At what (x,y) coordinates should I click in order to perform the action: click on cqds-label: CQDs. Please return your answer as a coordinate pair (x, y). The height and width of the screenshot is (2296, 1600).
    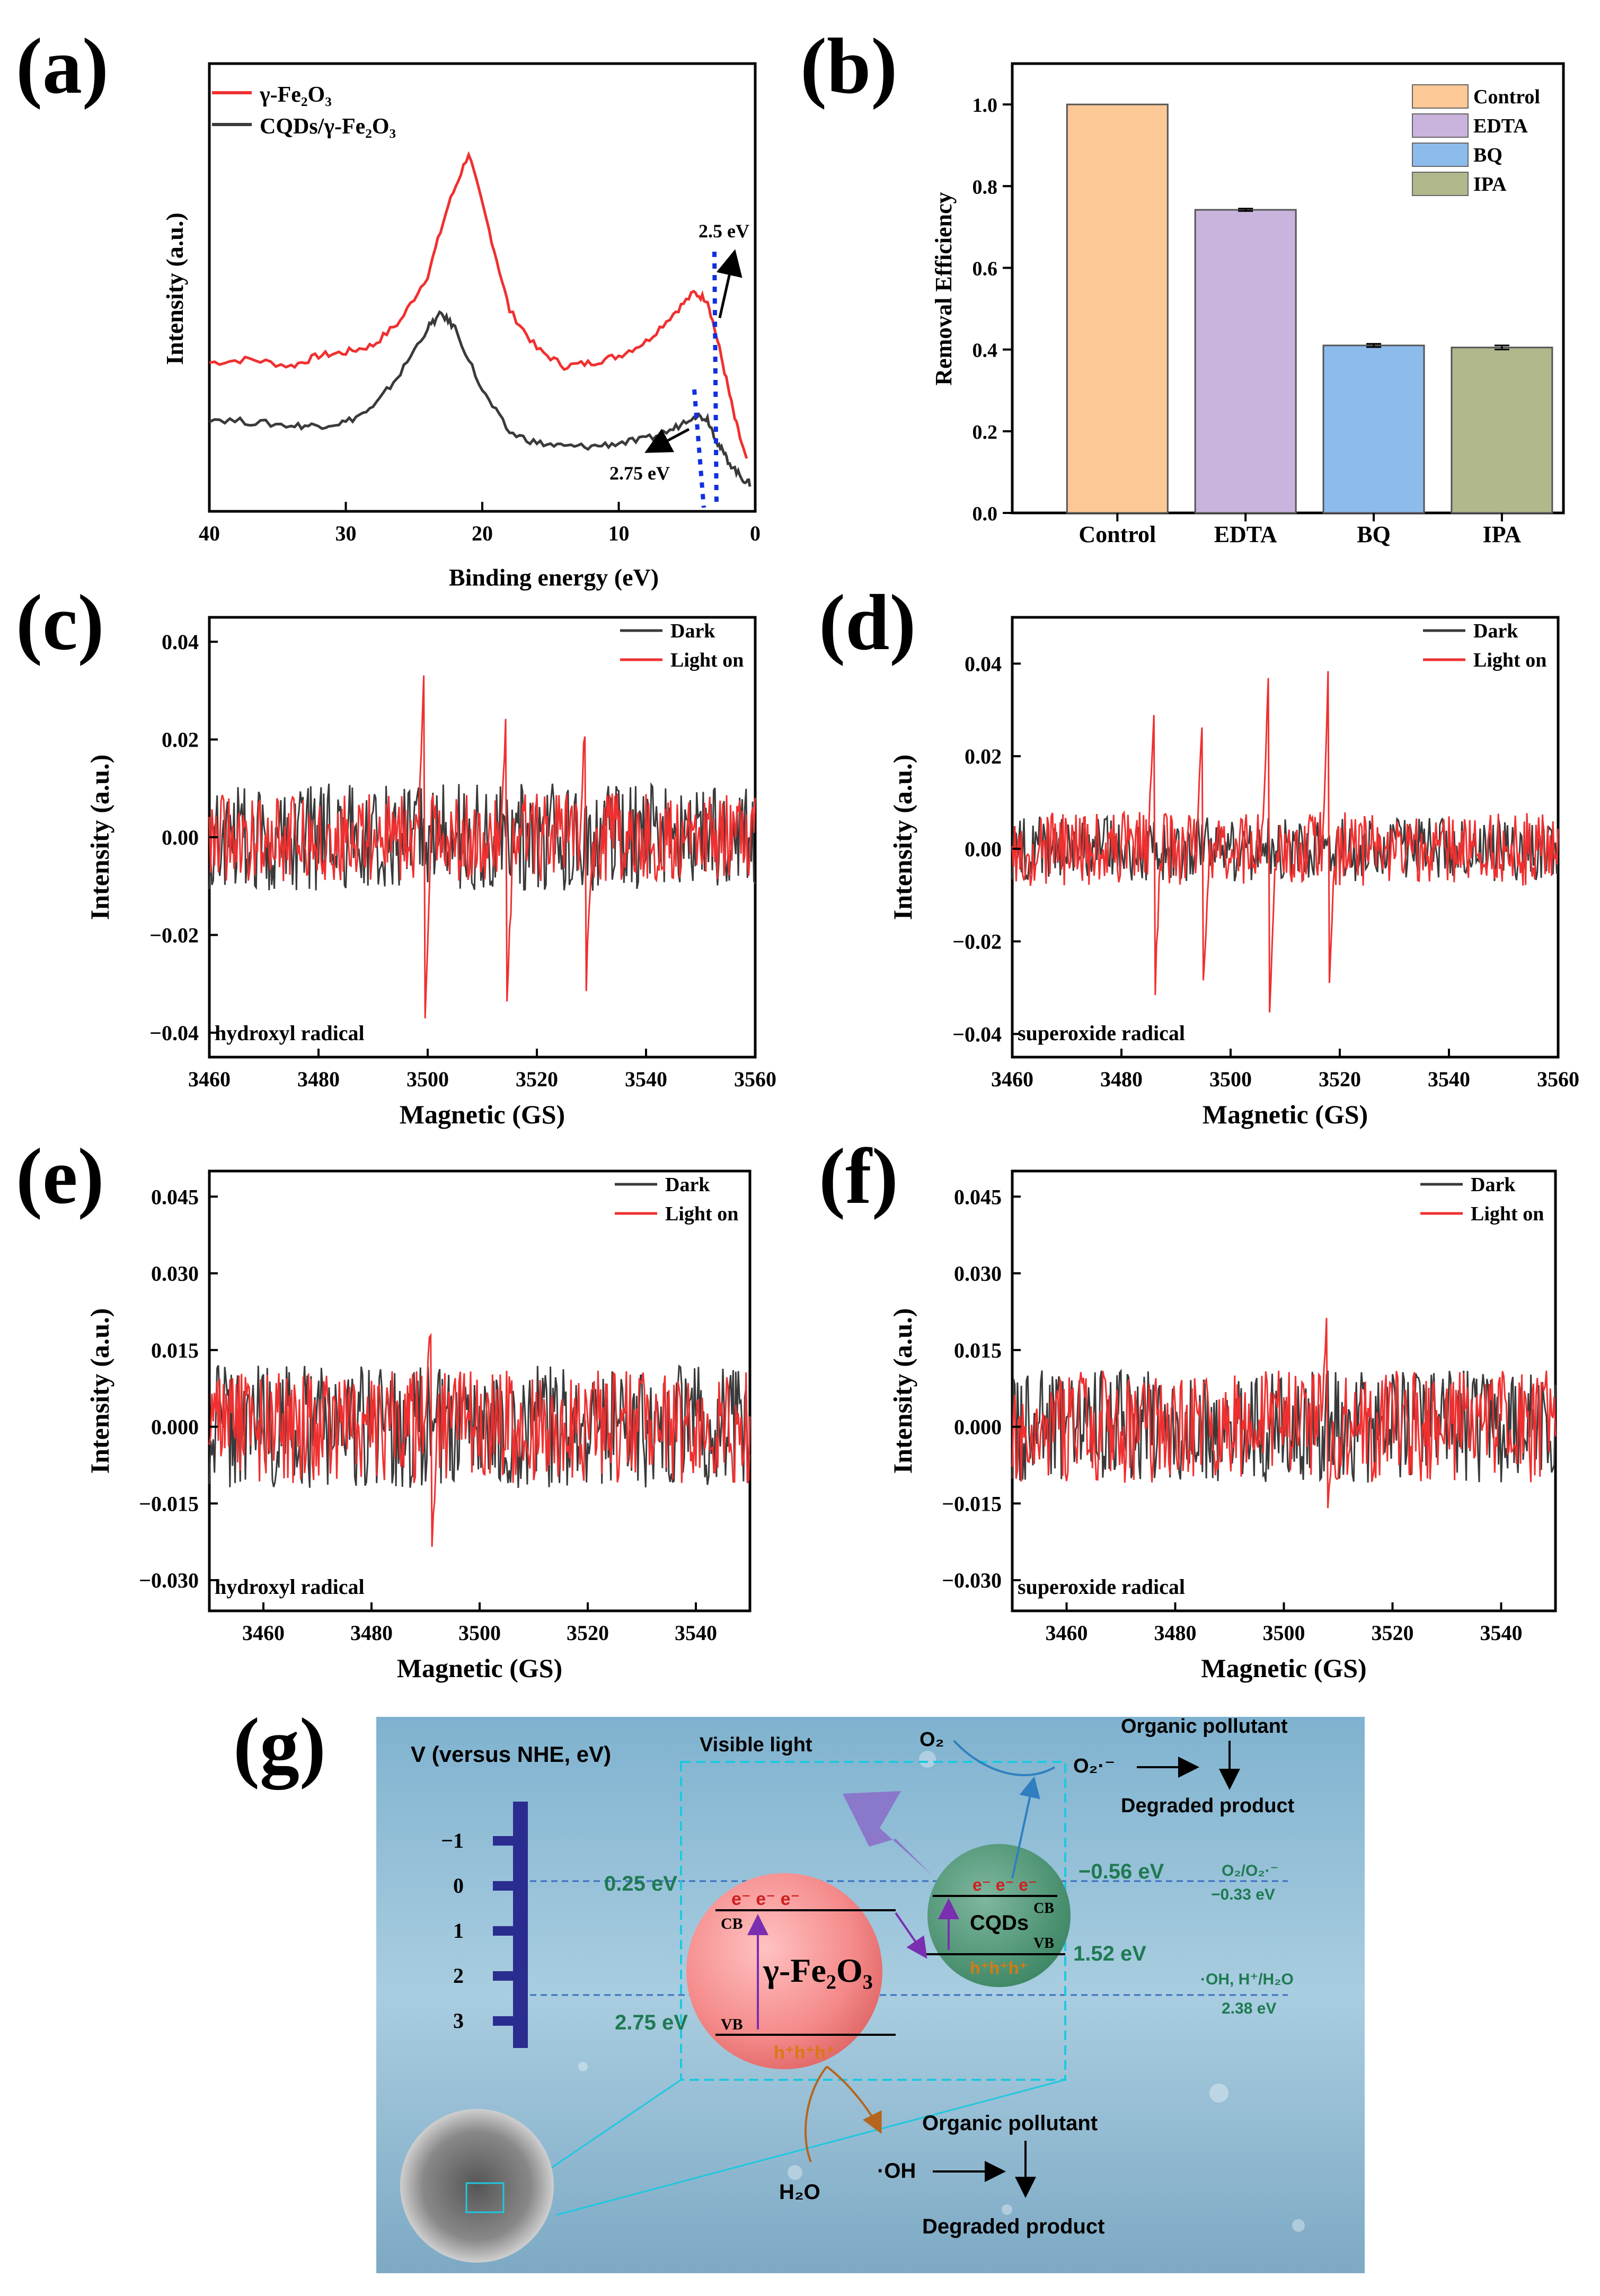
    Looking at the image, I should click on (999, 1923).